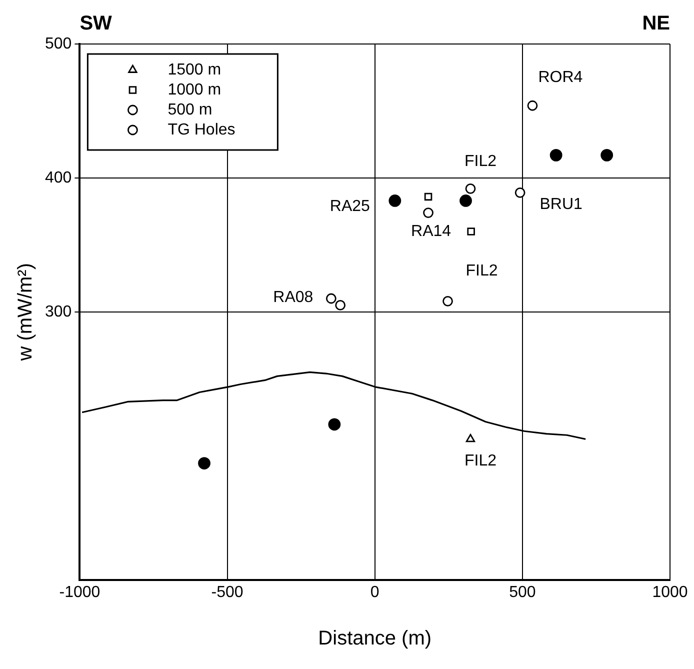 The image size is (694, 669). I want to click on x-tick-label: 0, so click(375, 592).